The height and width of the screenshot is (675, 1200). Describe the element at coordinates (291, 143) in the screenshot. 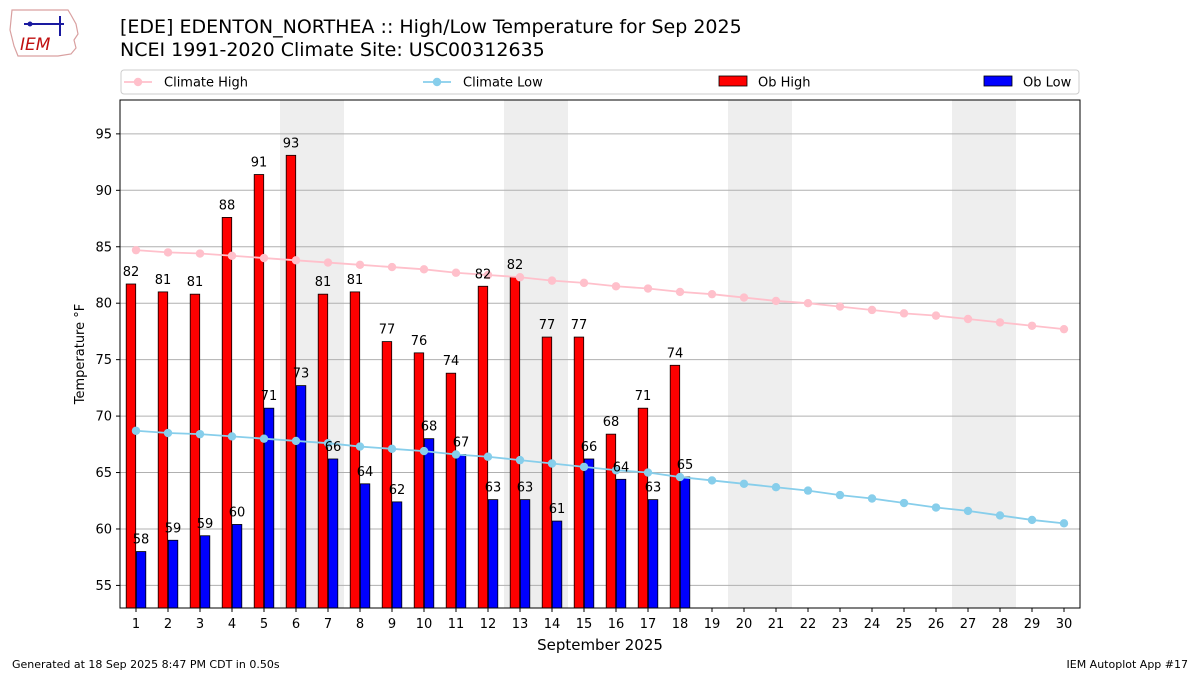

I see `ob-high-label: 93` at that location.